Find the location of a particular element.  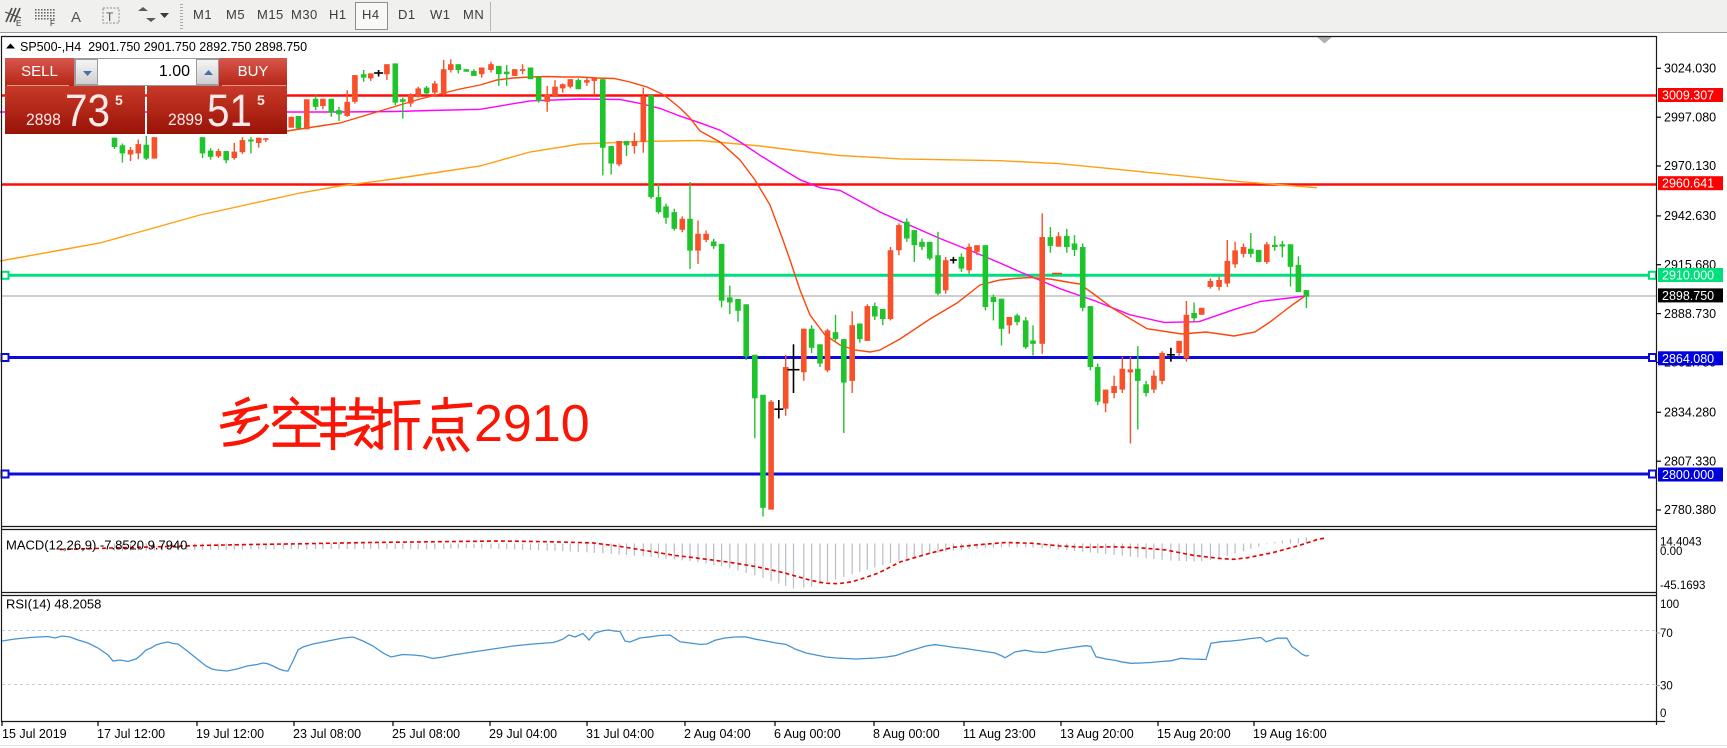

svg-text: 8 Aug 00:00 is located at coordinates (906, 734).